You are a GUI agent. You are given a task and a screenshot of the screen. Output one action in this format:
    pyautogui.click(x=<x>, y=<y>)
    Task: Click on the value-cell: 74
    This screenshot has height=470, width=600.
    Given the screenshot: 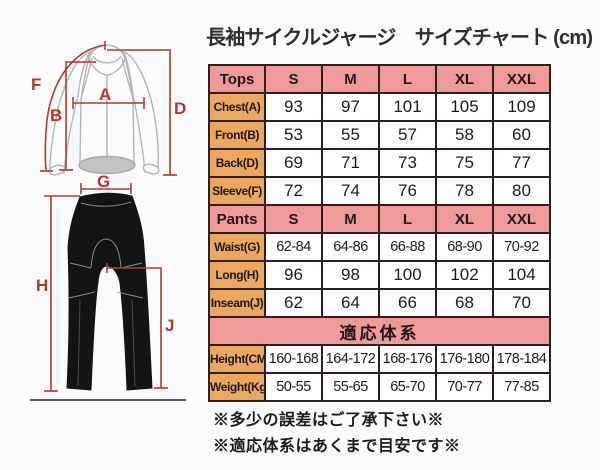 What is the action you would take?
    pyautogui.click(x=350, y=191)
    